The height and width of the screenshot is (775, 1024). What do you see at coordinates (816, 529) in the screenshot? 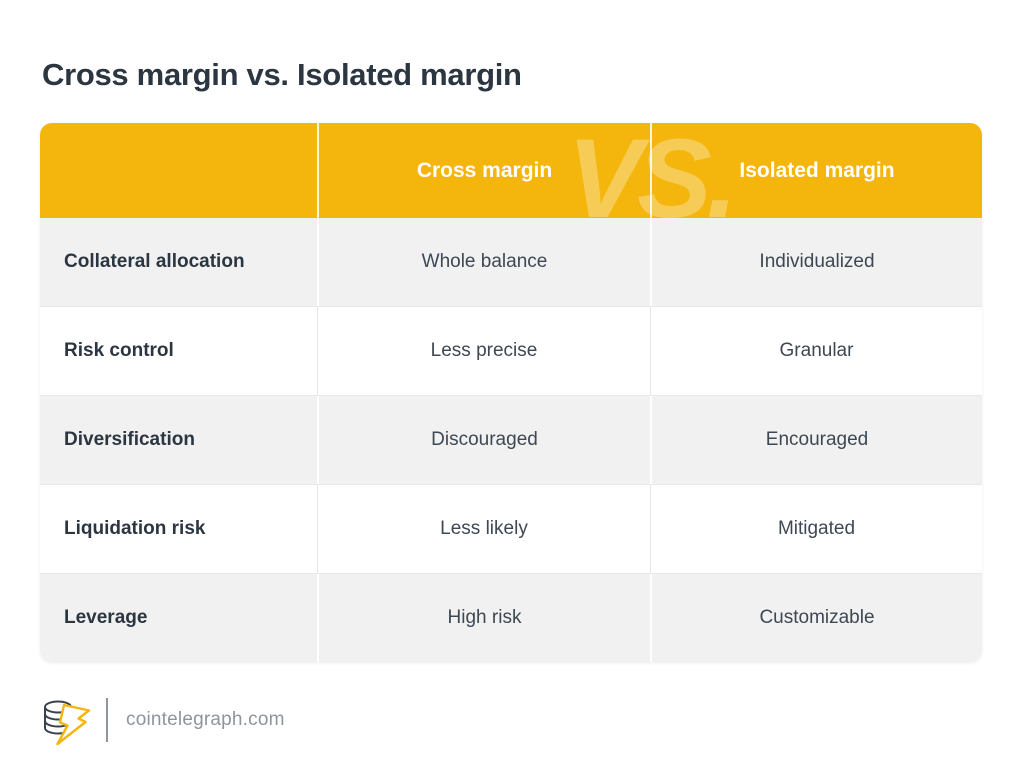
I see `isolated-margin-value: Mitigated` at bounding box center [816, 529].